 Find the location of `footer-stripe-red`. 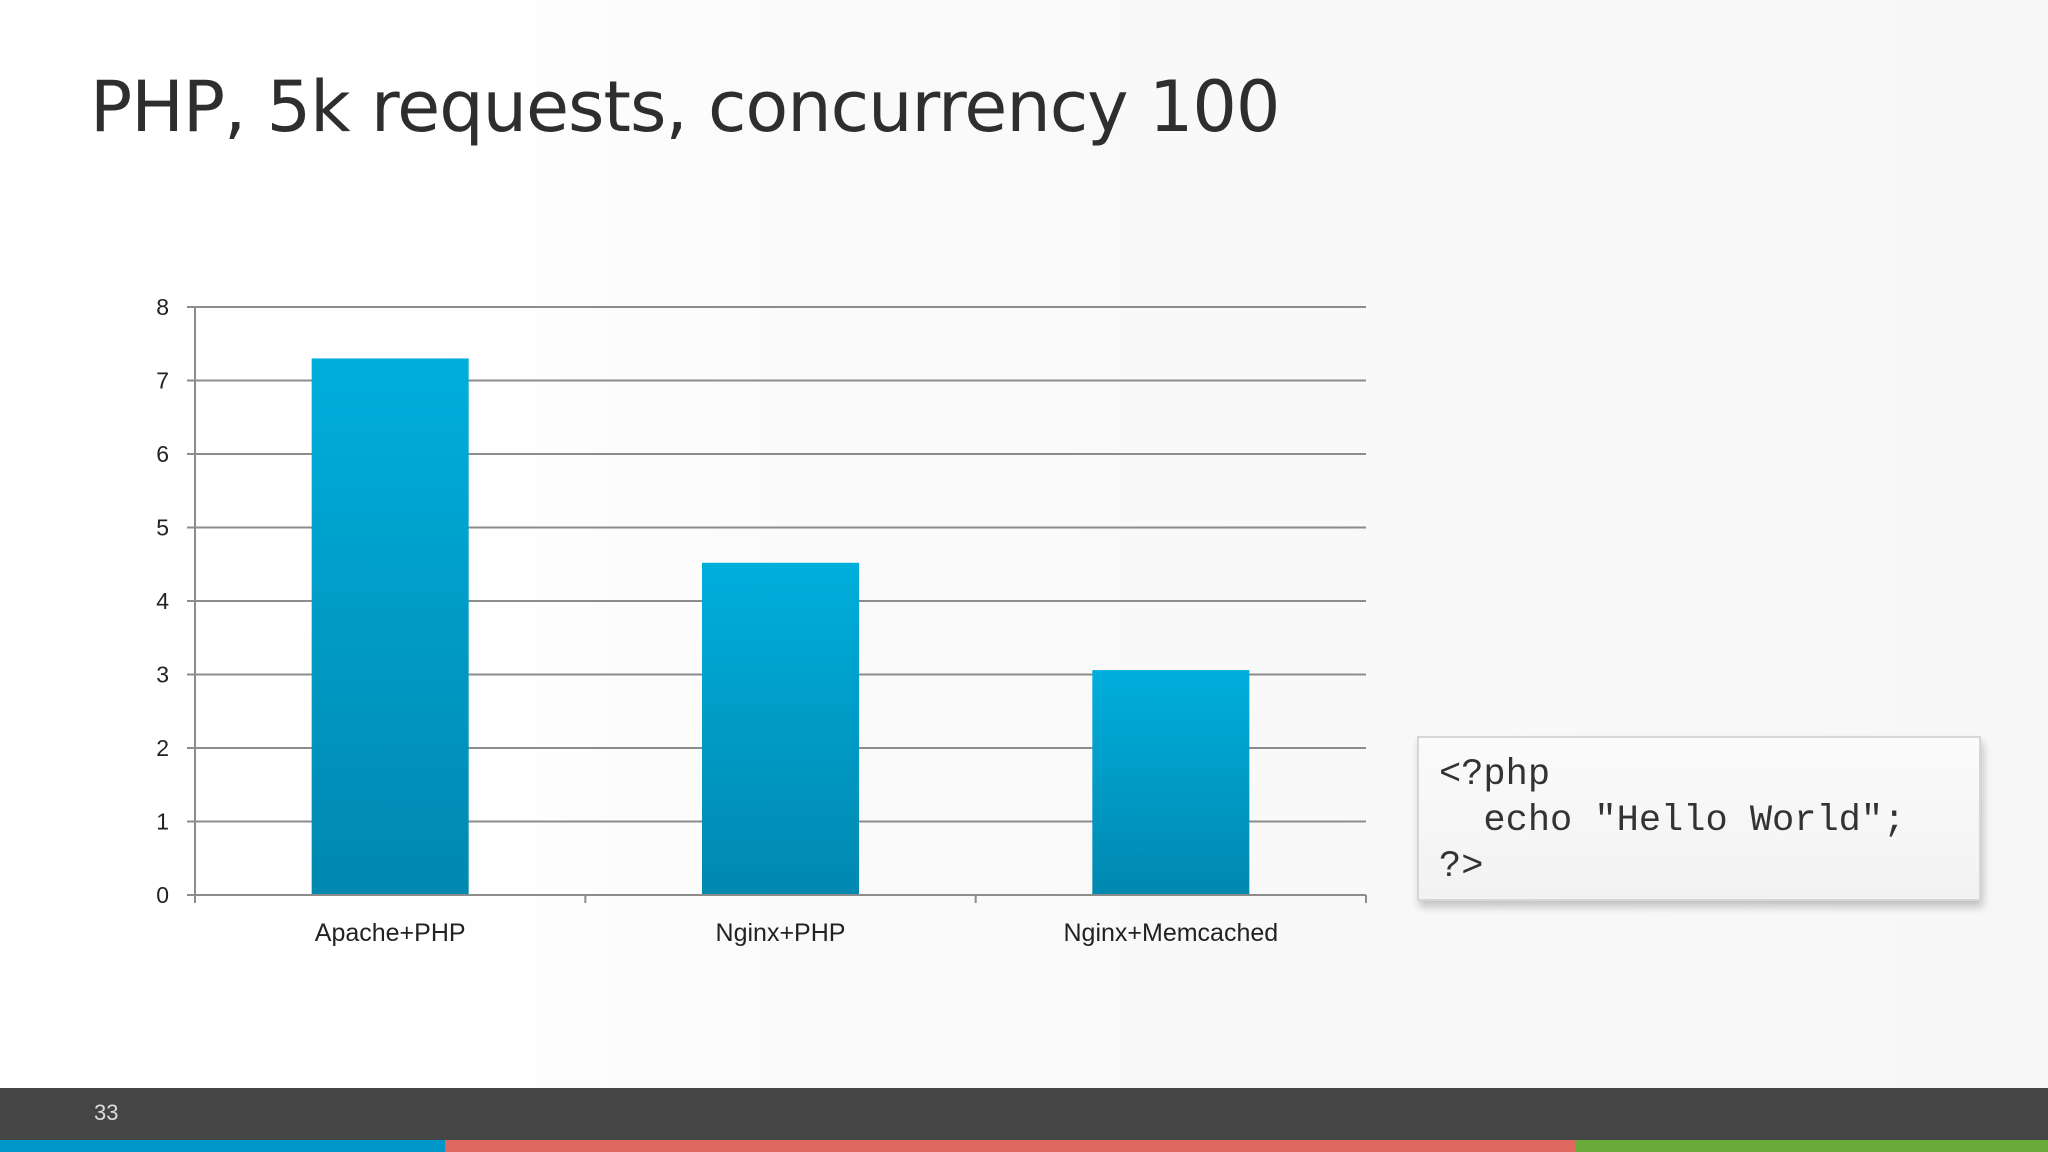

footer-stripe-red is located at coordinates (1010, 1146).